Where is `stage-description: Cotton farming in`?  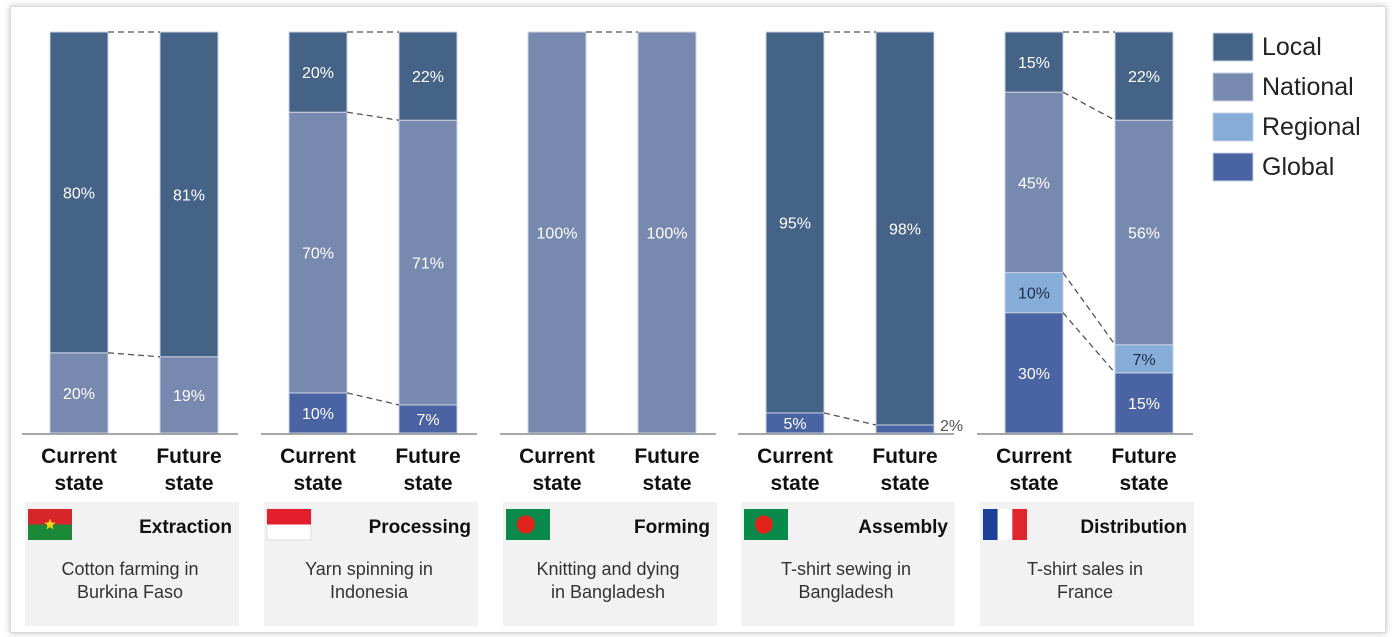 stage-description: Cotton farming in is located at coordinates (129, 569).